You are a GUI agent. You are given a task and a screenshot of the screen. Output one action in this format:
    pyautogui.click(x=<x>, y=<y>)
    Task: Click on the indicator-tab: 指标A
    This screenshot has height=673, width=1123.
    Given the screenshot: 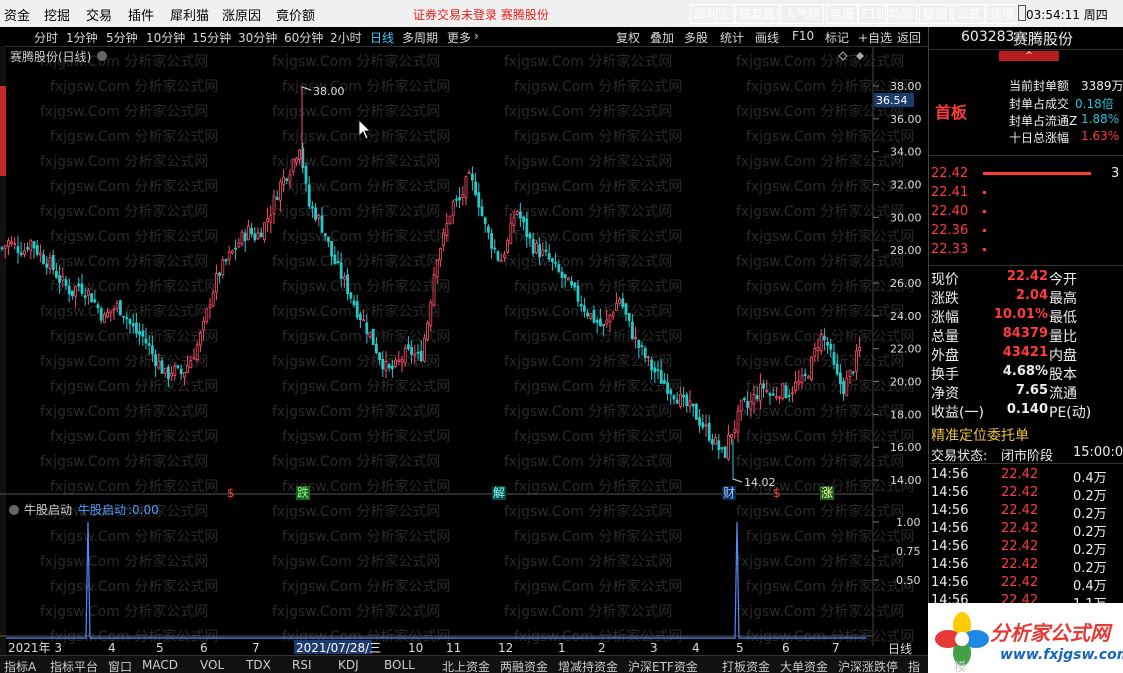 What is the action you would take?
    pyautogui.click(x=20, y=666)
    